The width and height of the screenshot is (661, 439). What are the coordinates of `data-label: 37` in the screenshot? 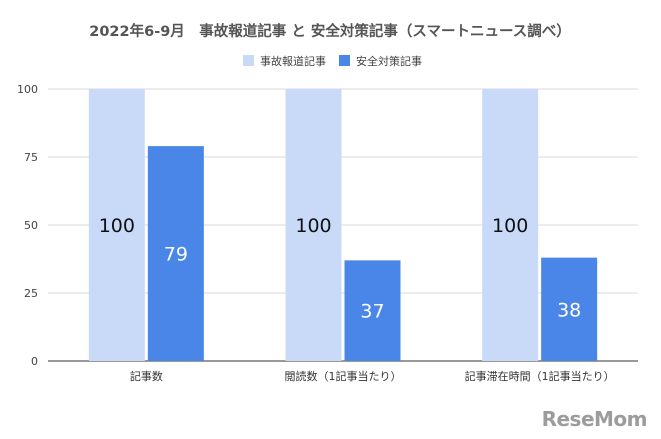 It's located at (372, 312).